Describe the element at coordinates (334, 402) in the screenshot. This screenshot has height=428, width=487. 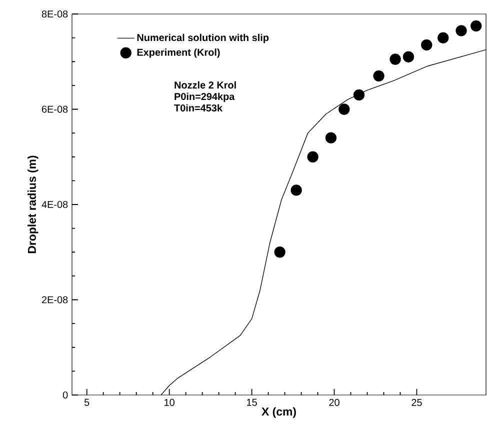
I see `x-tick-label: 20` at that location.